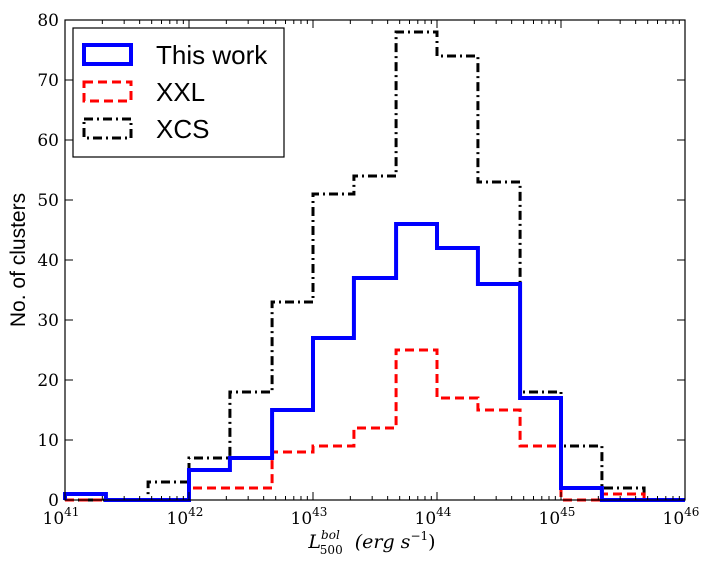  I want to click on legend-label: XXL, so click(180, 92).